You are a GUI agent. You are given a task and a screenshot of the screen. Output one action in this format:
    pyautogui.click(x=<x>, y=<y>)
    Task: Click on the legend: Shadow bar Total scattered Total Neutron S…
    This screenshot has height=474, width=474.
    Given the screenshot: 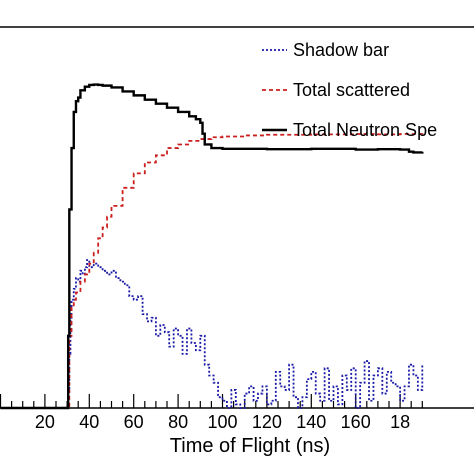 What is the action you would take?
    pyautogui.click(x=349, y=90)
    